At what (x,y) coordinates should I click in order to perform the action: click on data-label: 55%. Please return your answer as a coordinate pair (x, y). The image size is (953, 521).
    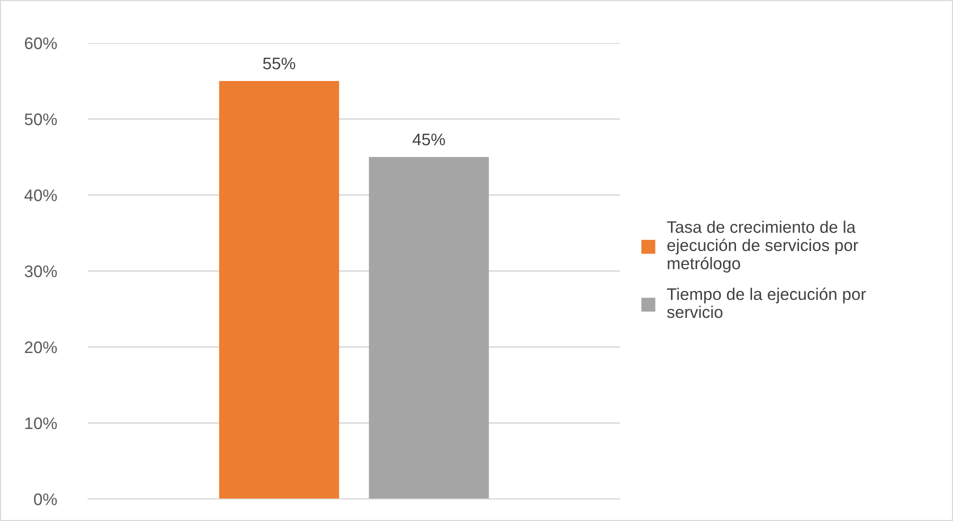
    Looking at the image, I should click on (279, 64).